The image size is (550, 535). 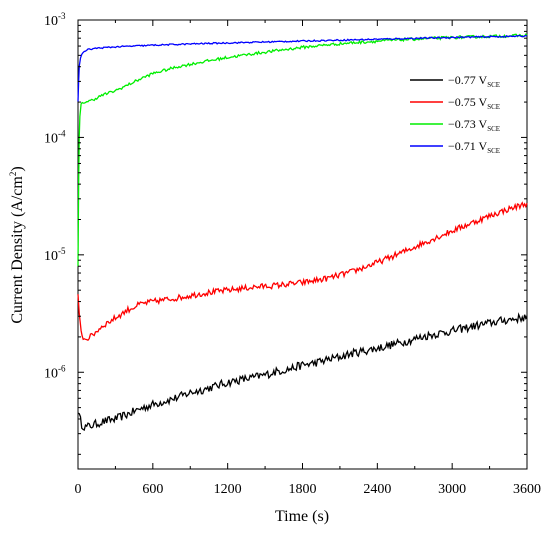 What do you see at coordinates (55, 255) in the screenshot?
I see `y-tick-label: 10⁻⁵` at bounding box center [55, 255].